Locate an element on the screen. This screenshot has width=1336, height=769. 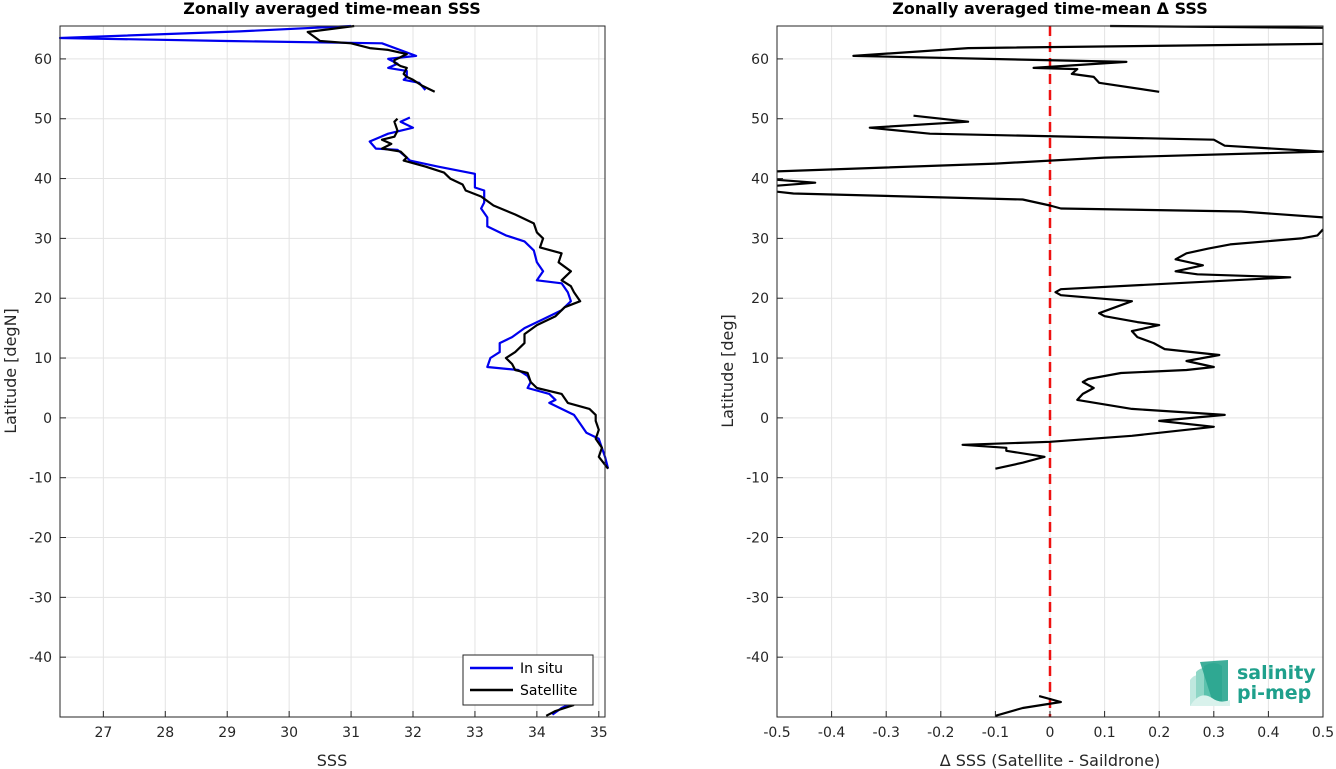
sss-y-tick-label: 50 is located at coordinates (43, 120).